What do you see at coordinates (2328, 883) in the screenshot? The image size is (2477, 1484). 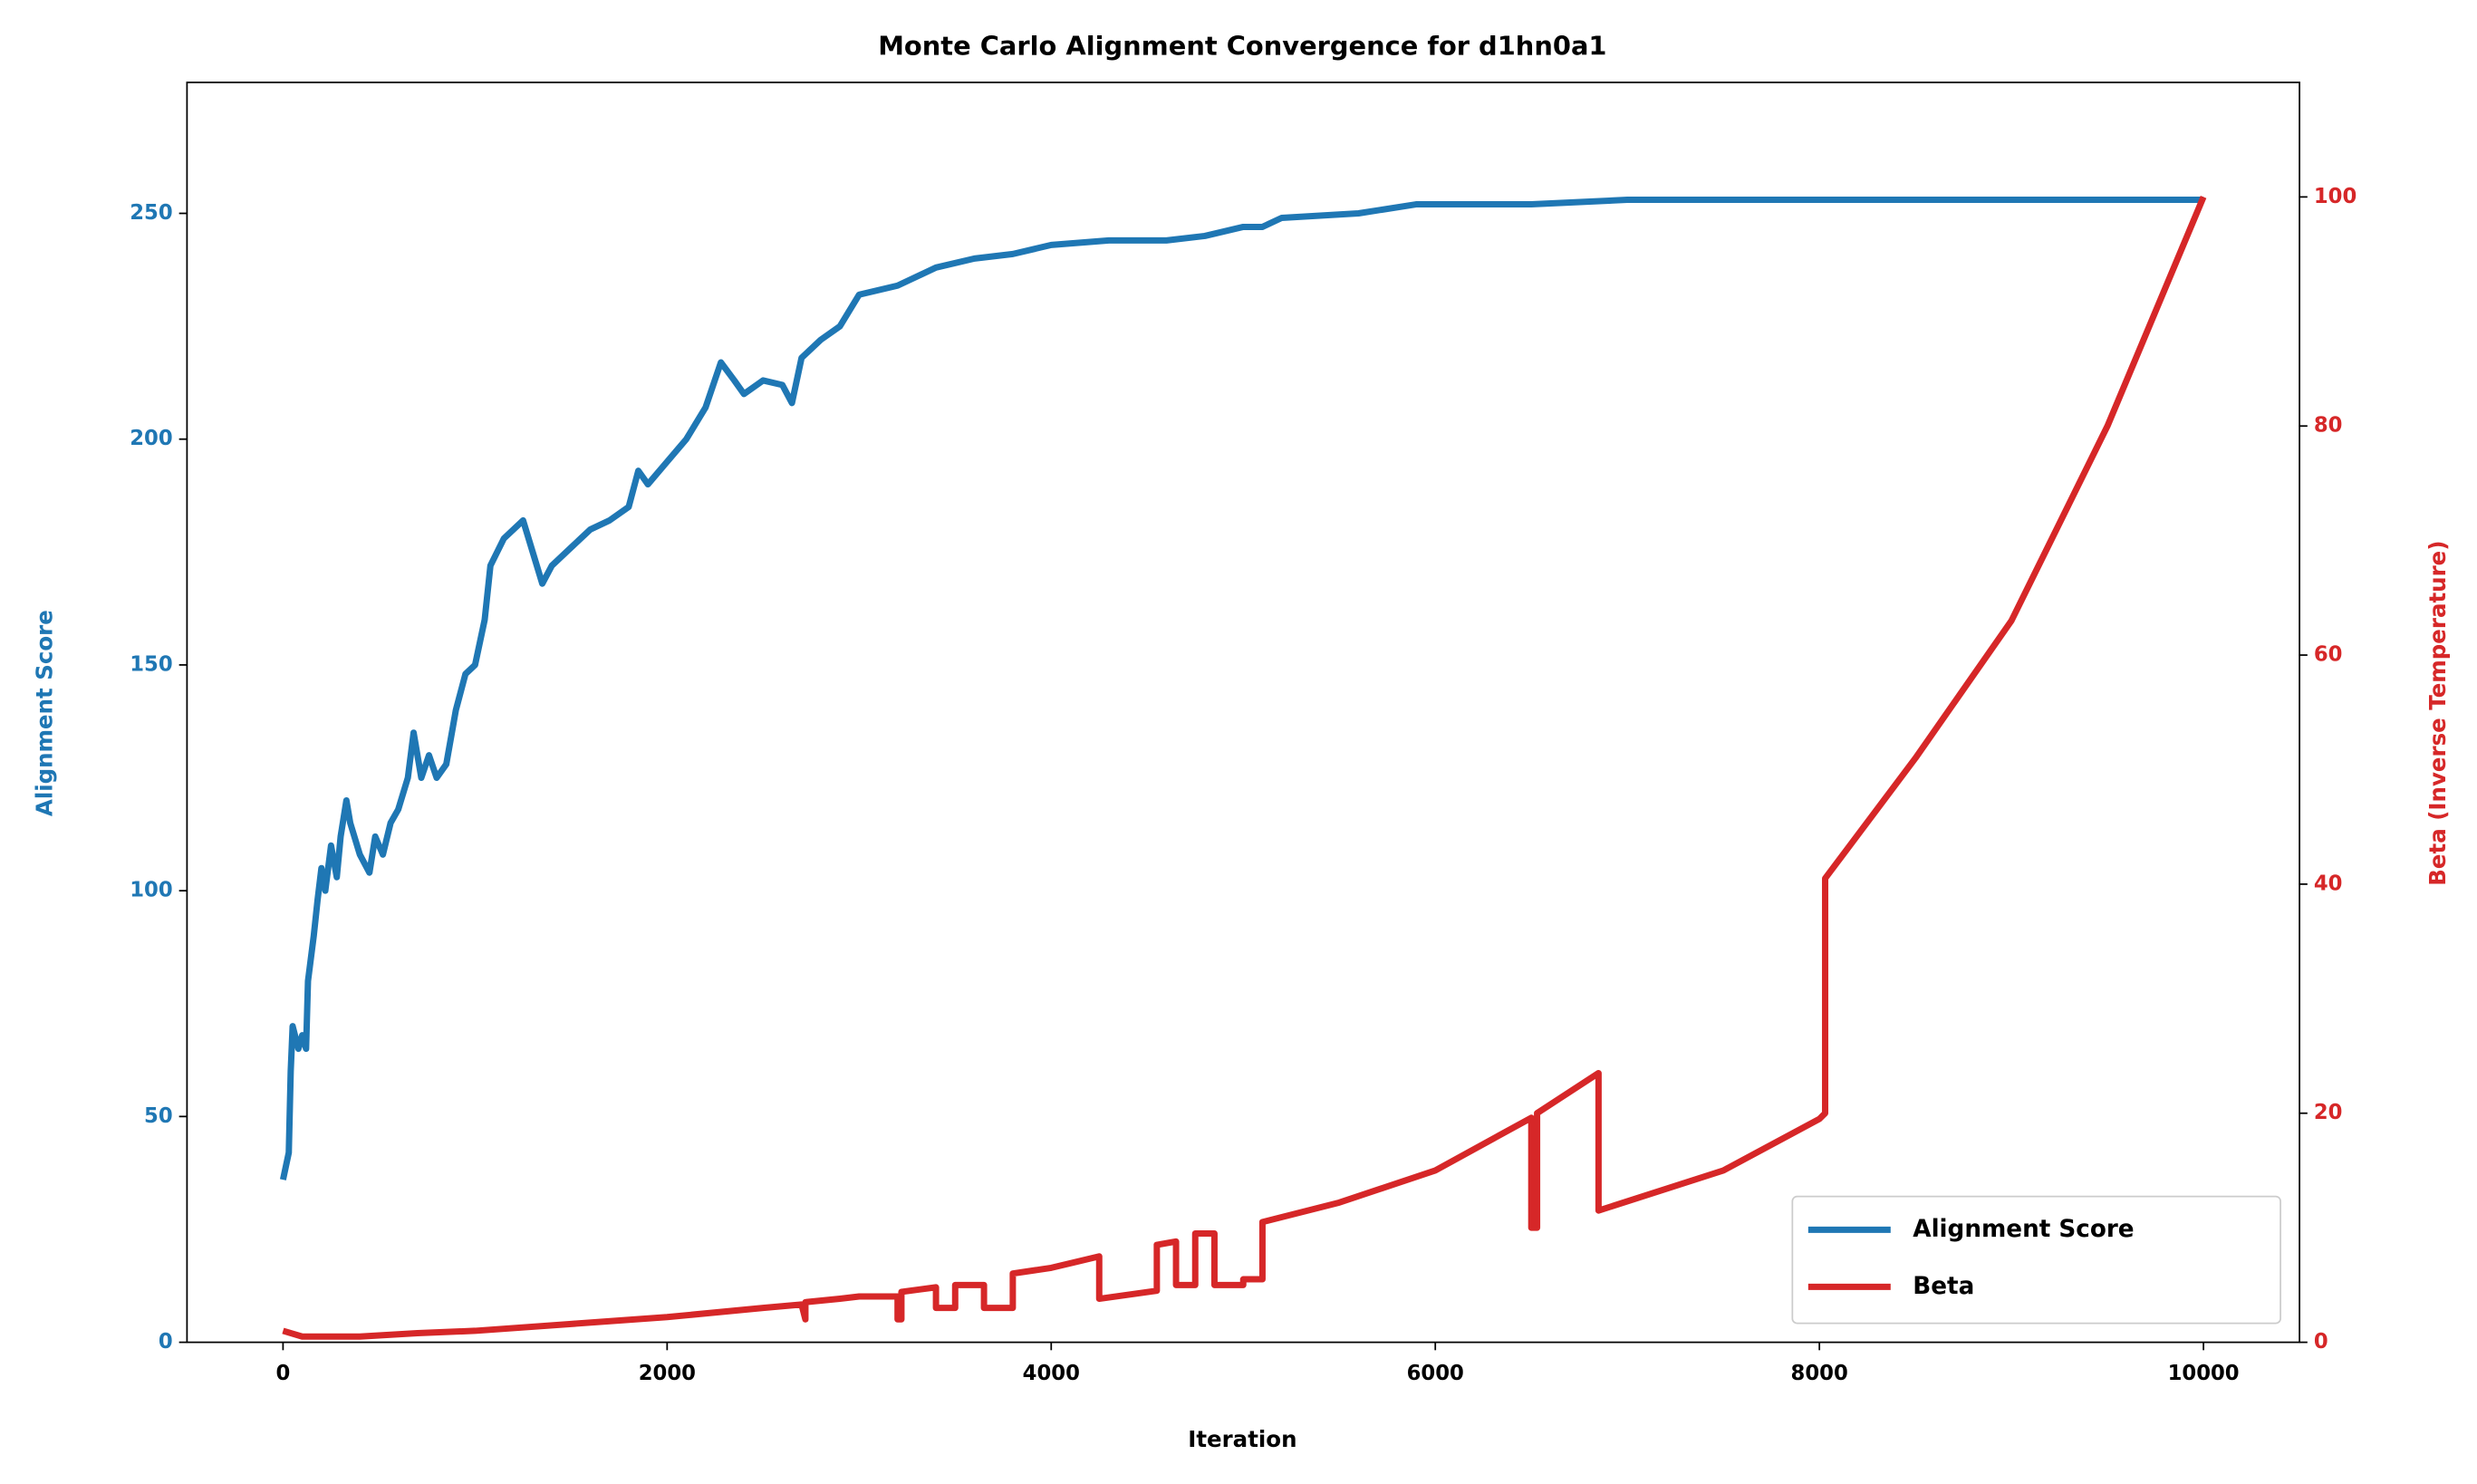 I see `y2-tick-label: 40` at bounding box center [2328, 883].